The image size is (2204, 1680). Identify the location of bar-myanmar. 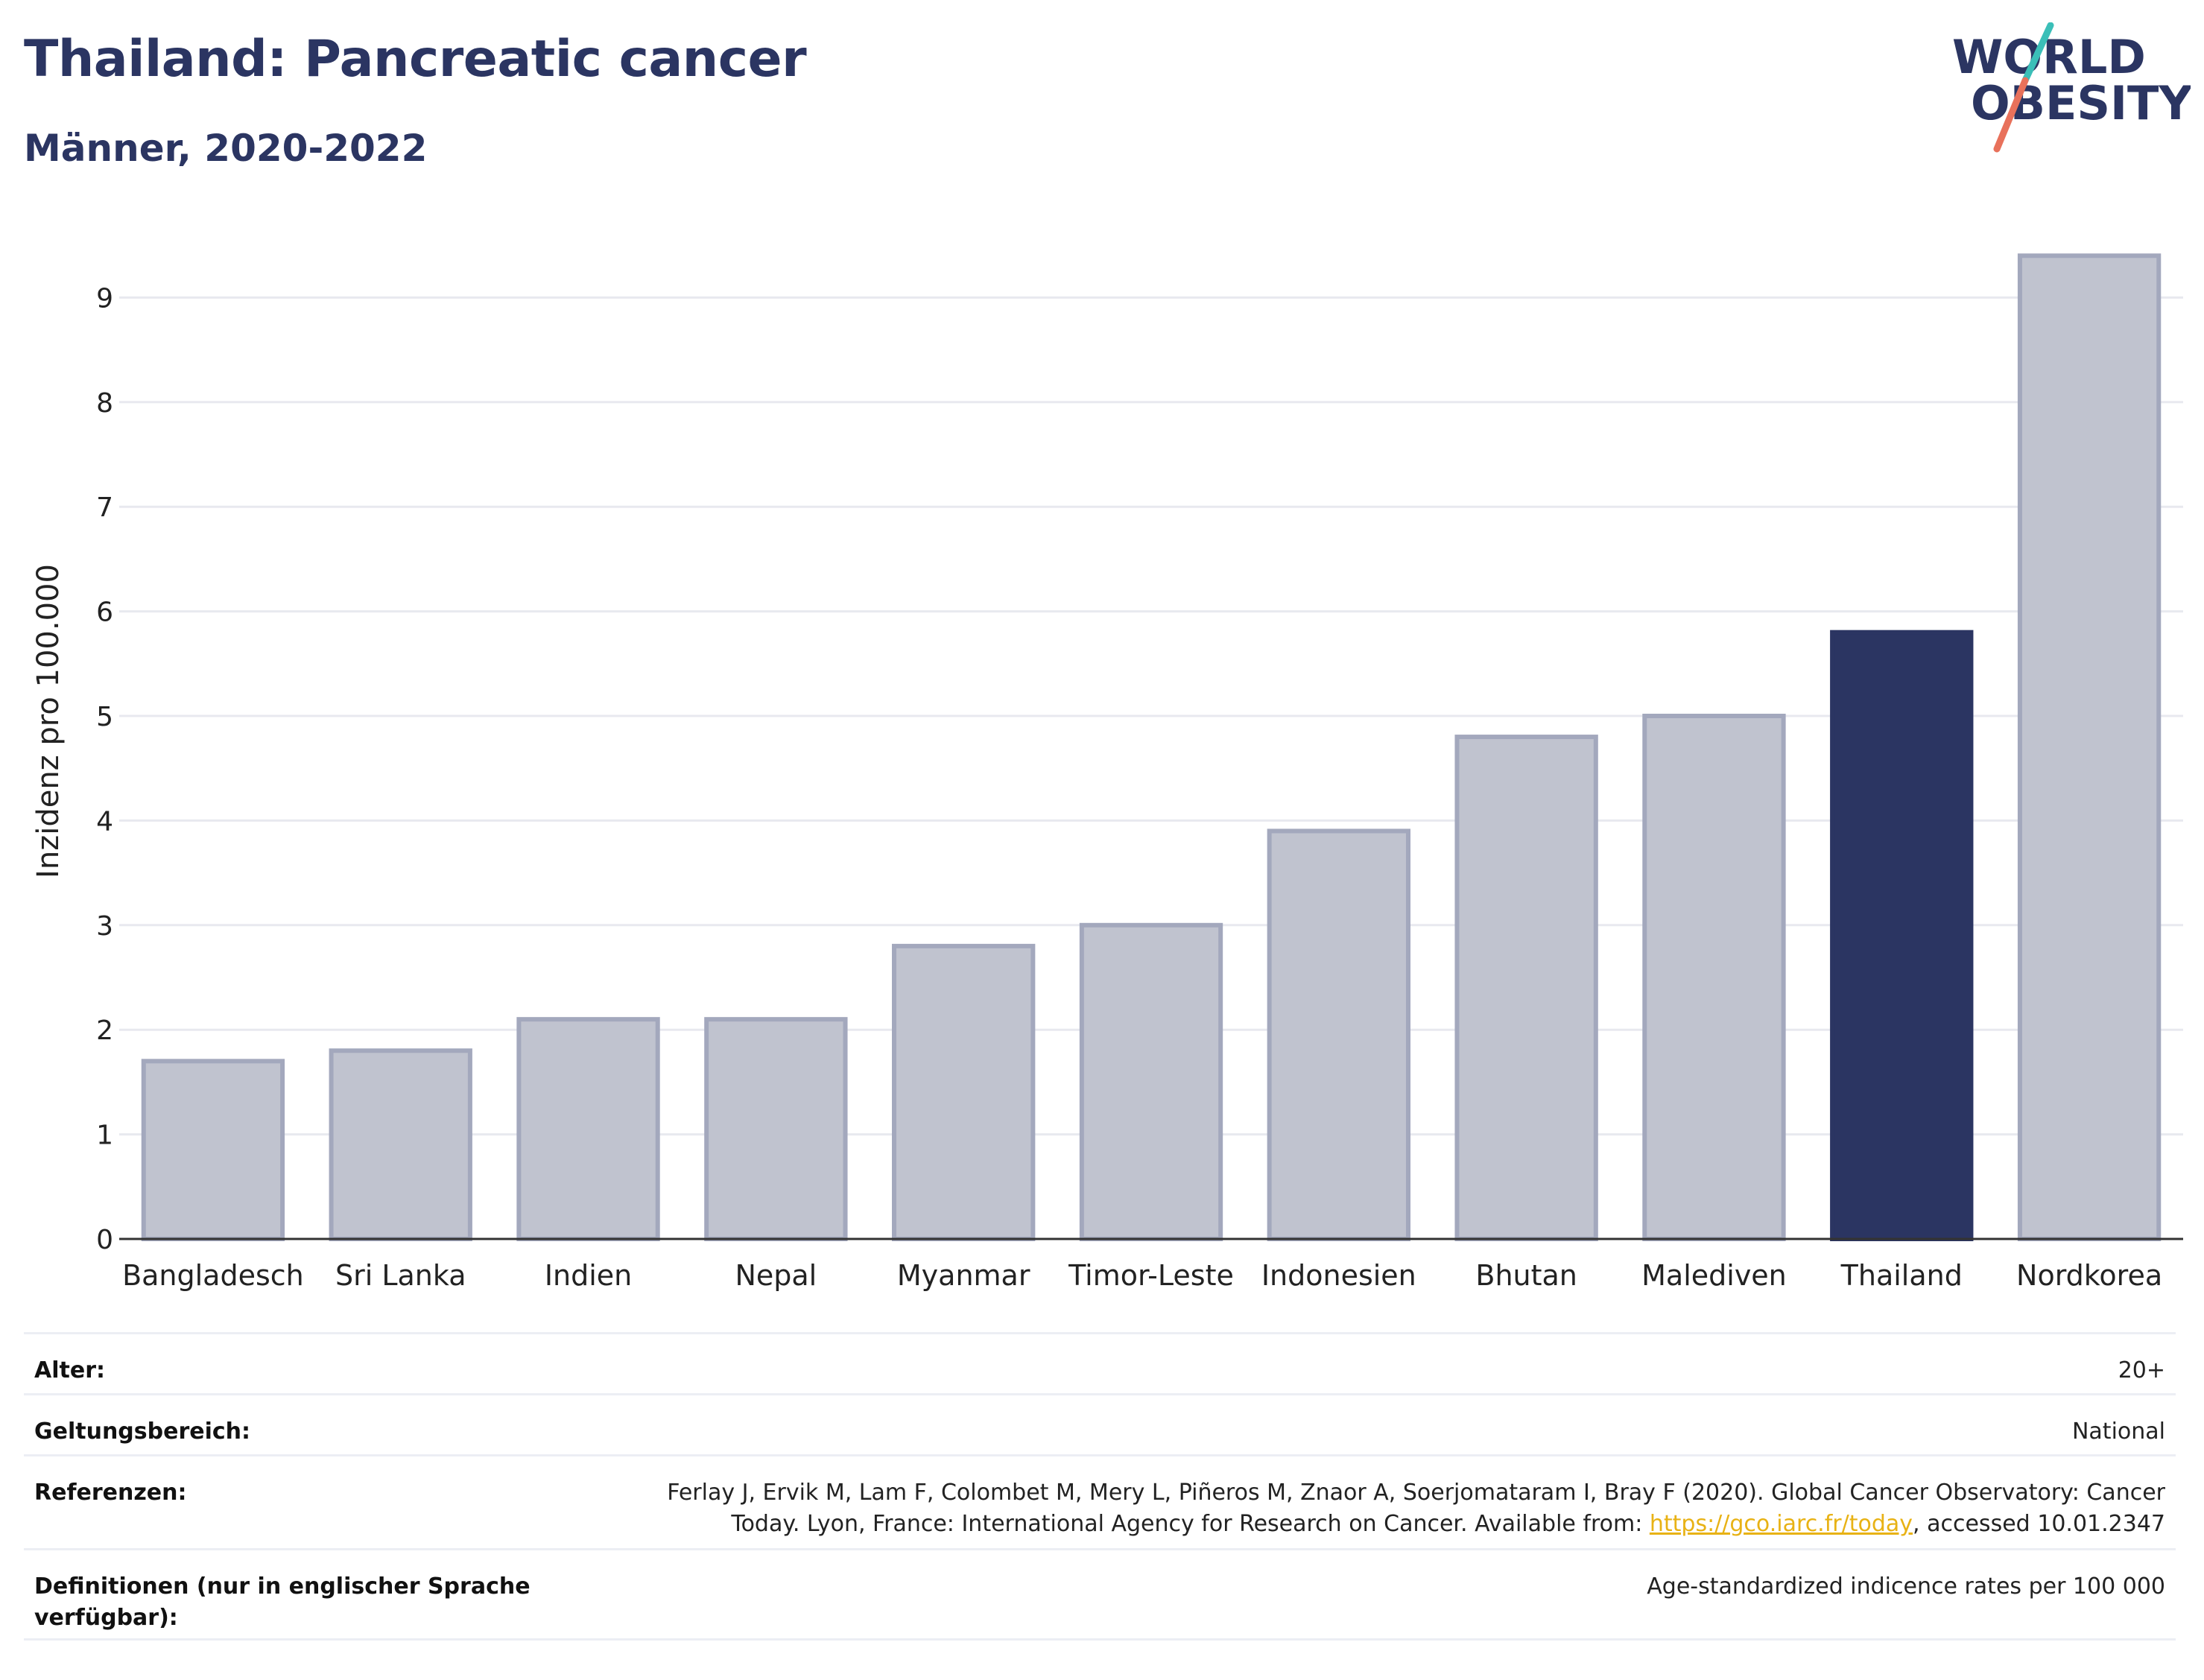
(964, 1092).